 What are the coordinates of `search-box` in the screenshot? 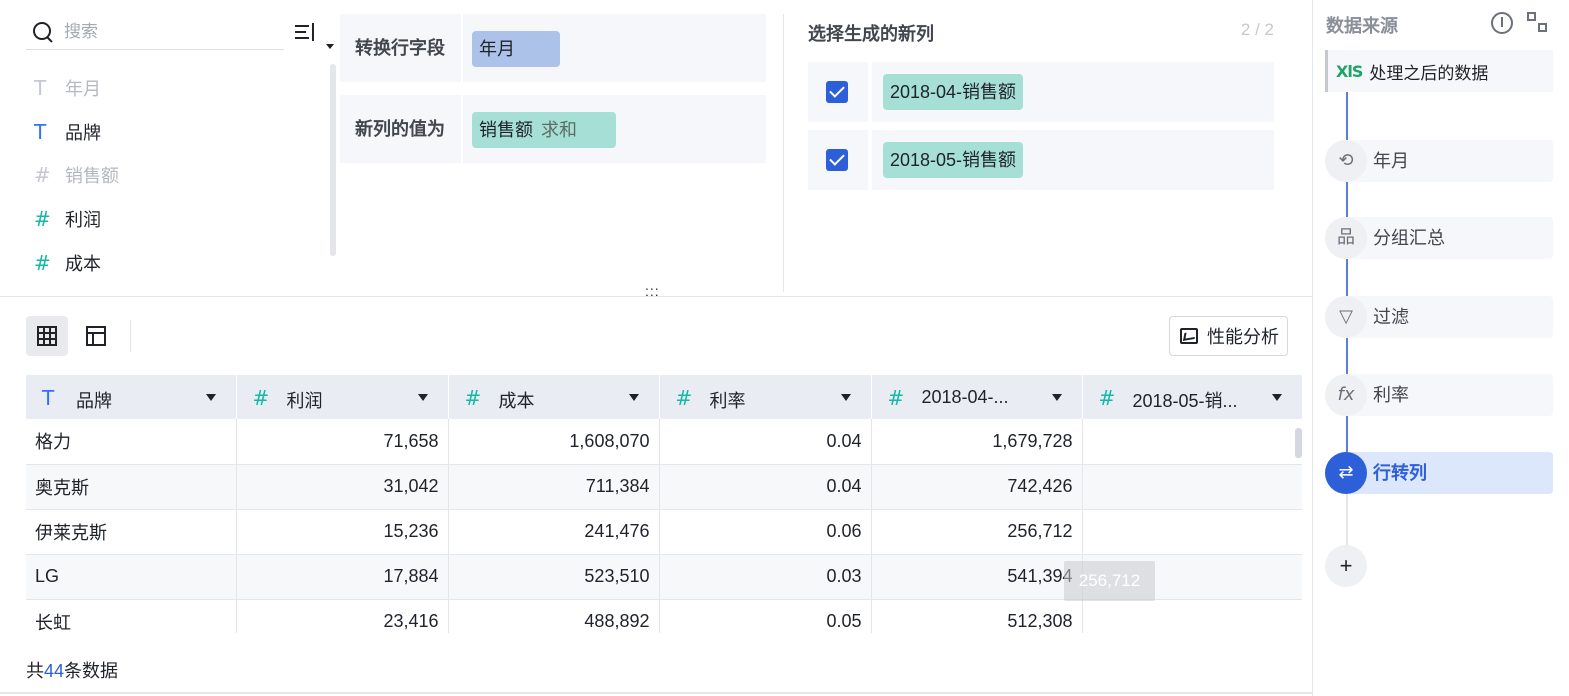 It's located at (155, 32).